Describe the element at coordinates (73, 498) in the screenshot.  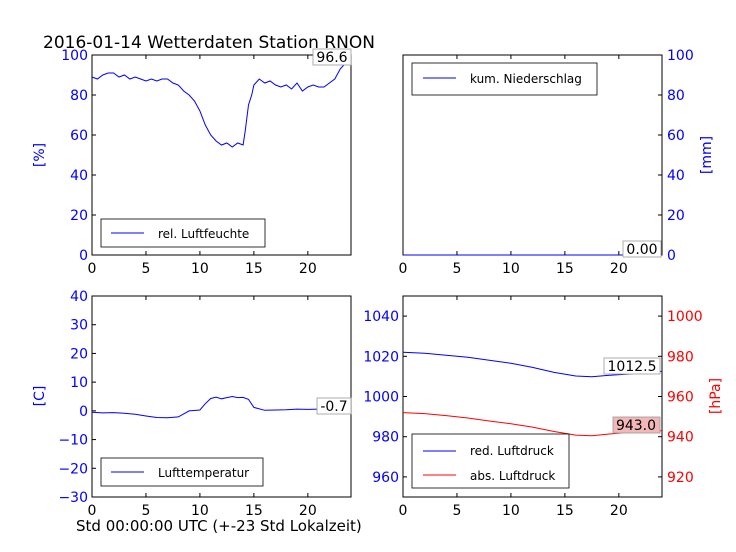
I see `y-tick-label: −30` at that location.